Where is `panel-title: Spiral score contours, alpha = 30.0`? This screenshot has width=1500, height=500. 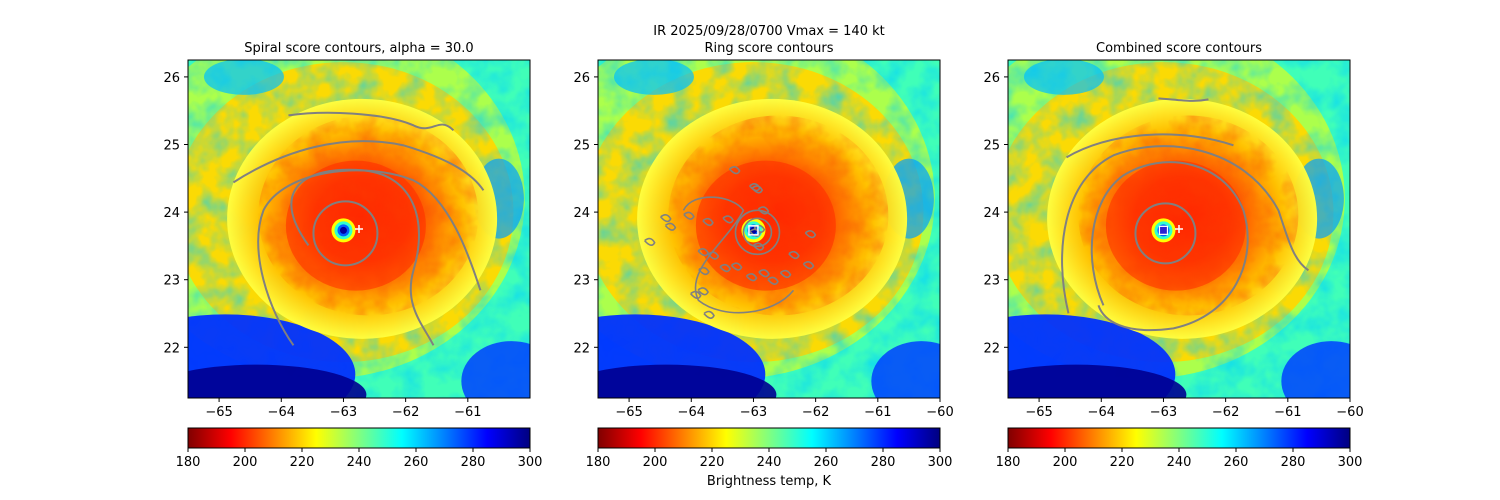 panel-title: Spiral score contours, alpha = 30.0 is located at coordinates (358, 48).